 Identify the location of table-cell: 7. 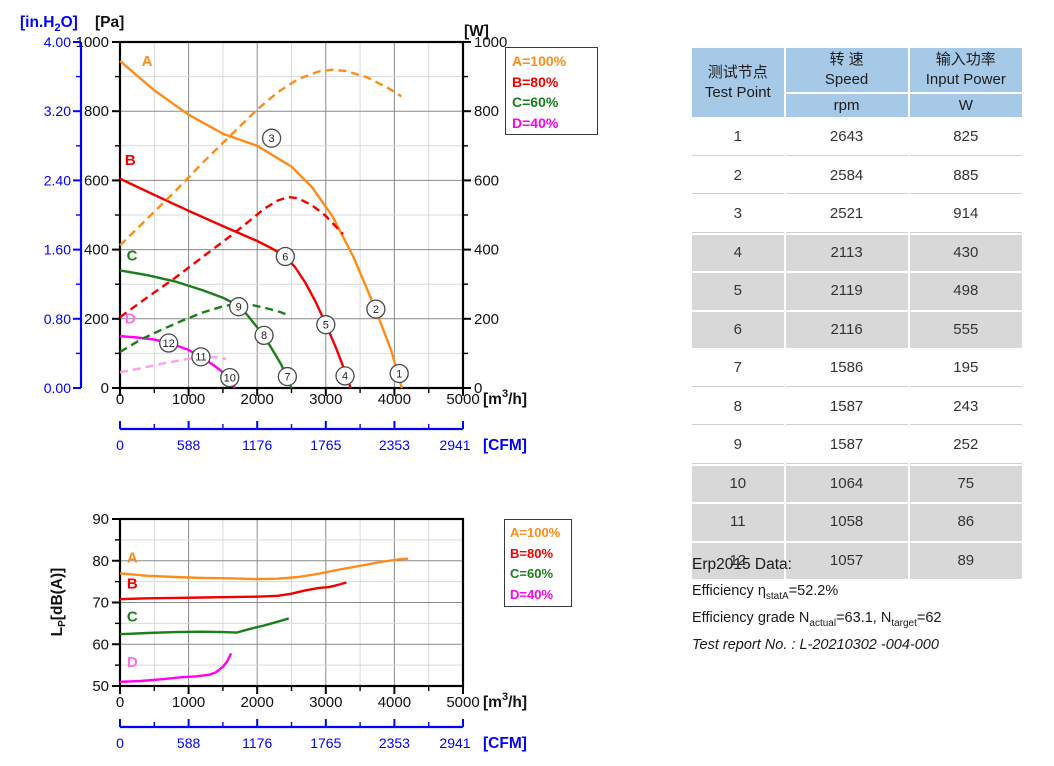
(738, 368).